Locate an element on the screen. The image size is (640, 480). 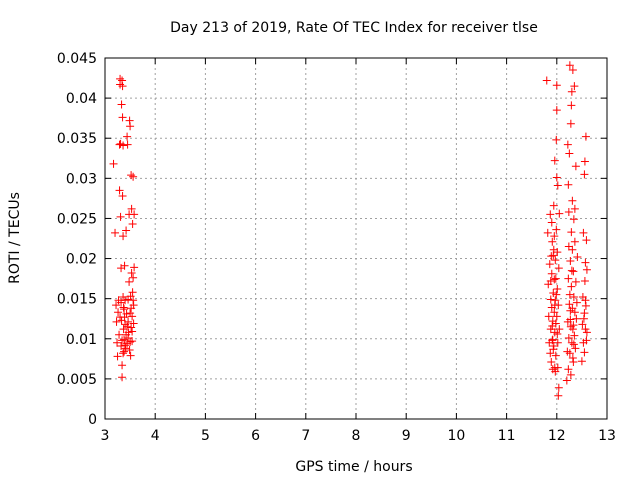
y-tick-label: 0.005 is located at coordinates (77, 380).